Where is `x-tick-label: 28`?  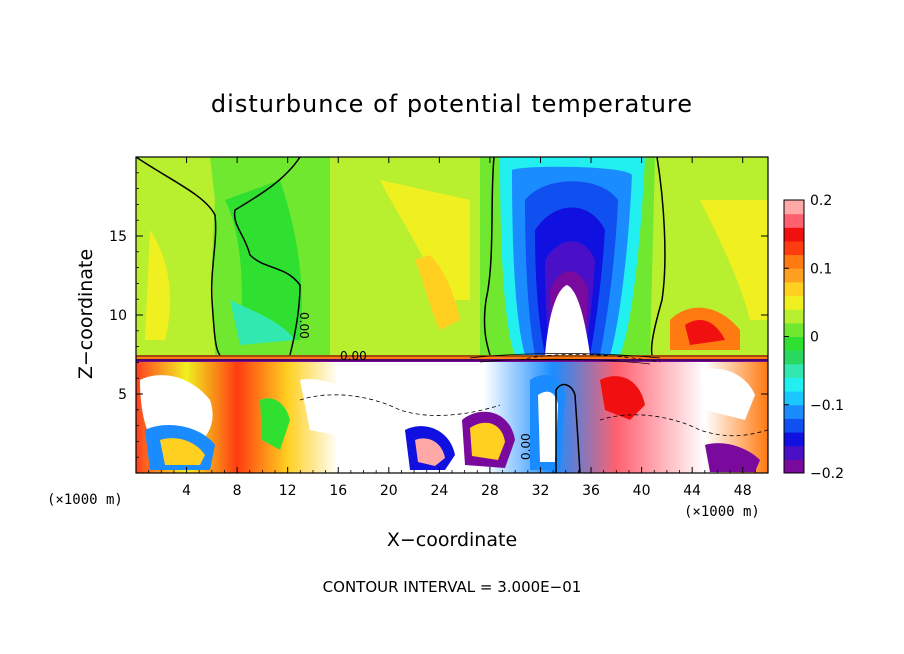
x-tick-label: 28 is located at coordinates (490, 491).